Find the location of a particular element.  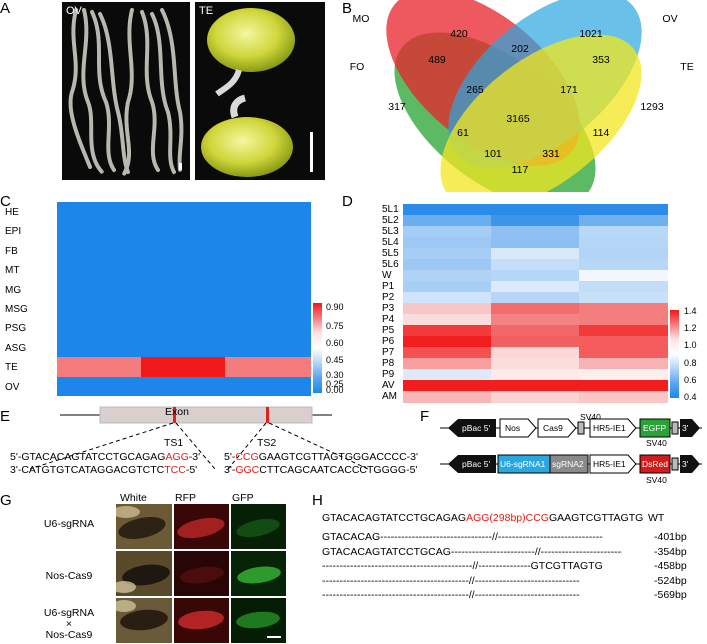

construct2-3prime: 3' is located at coordinates (685, 464).